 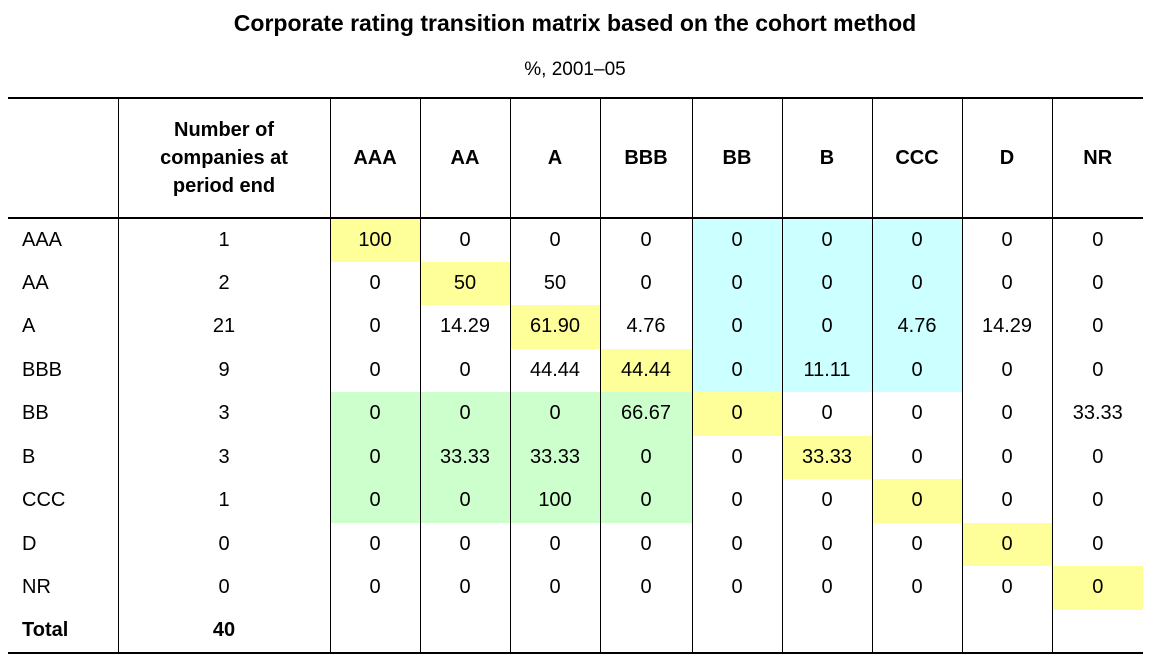 I want to click on column-header-ccc: CCC, so click(x=916, y=158).